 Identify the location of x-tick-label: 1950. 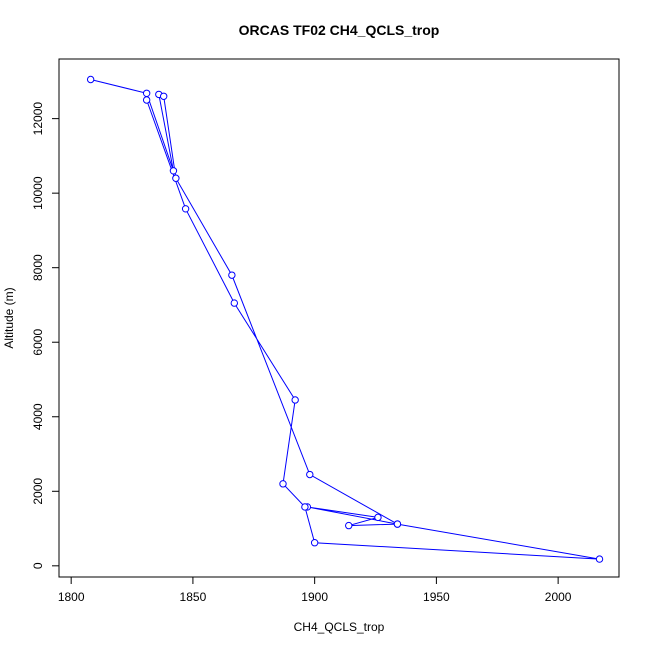
(436, 597).